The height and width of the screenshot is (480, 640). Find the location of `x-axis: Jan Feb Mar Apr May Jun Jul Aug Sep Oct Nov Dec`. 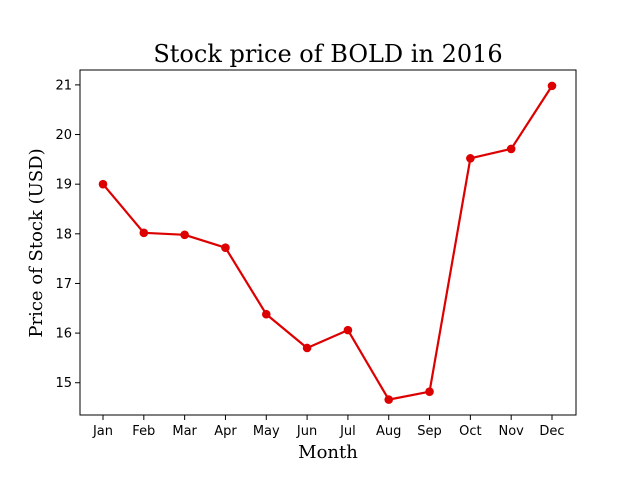

x-axis: Jan Feb Mar Apr May Jun Jul Aug Sep Oct Nov Dec is located at coordinates (328, 427).